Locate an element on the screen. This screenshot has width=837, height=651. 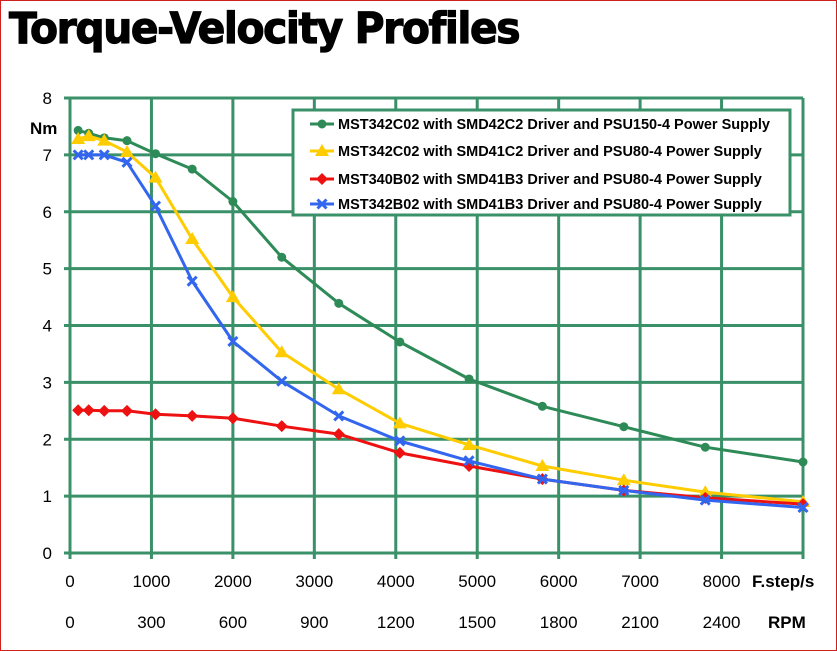
x-secondary-tick-label: 0 is located at coordinates (69, 622).